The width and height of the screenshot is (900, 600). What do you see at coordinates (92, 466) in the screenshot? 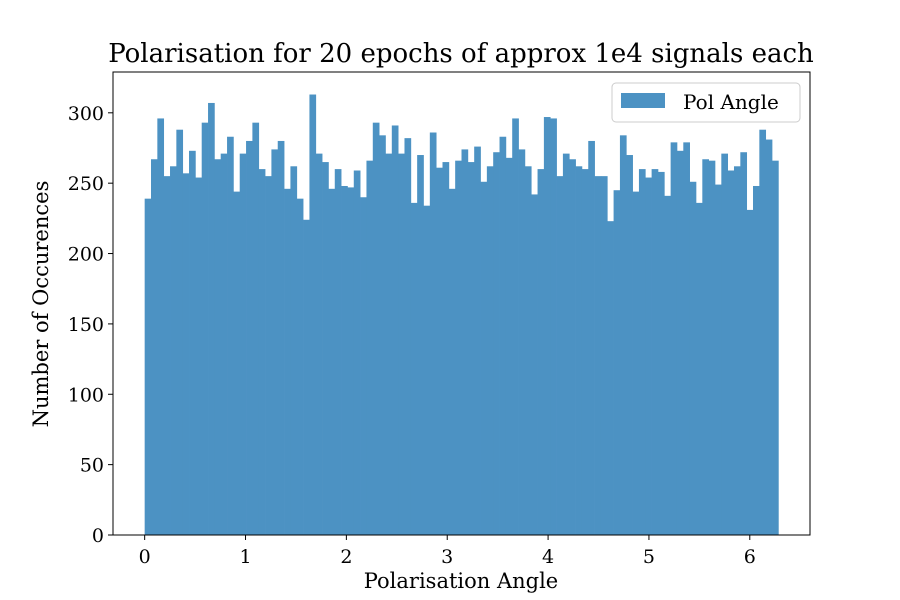
I see `y-tick-label: 50` at bounding box center [92, 466].